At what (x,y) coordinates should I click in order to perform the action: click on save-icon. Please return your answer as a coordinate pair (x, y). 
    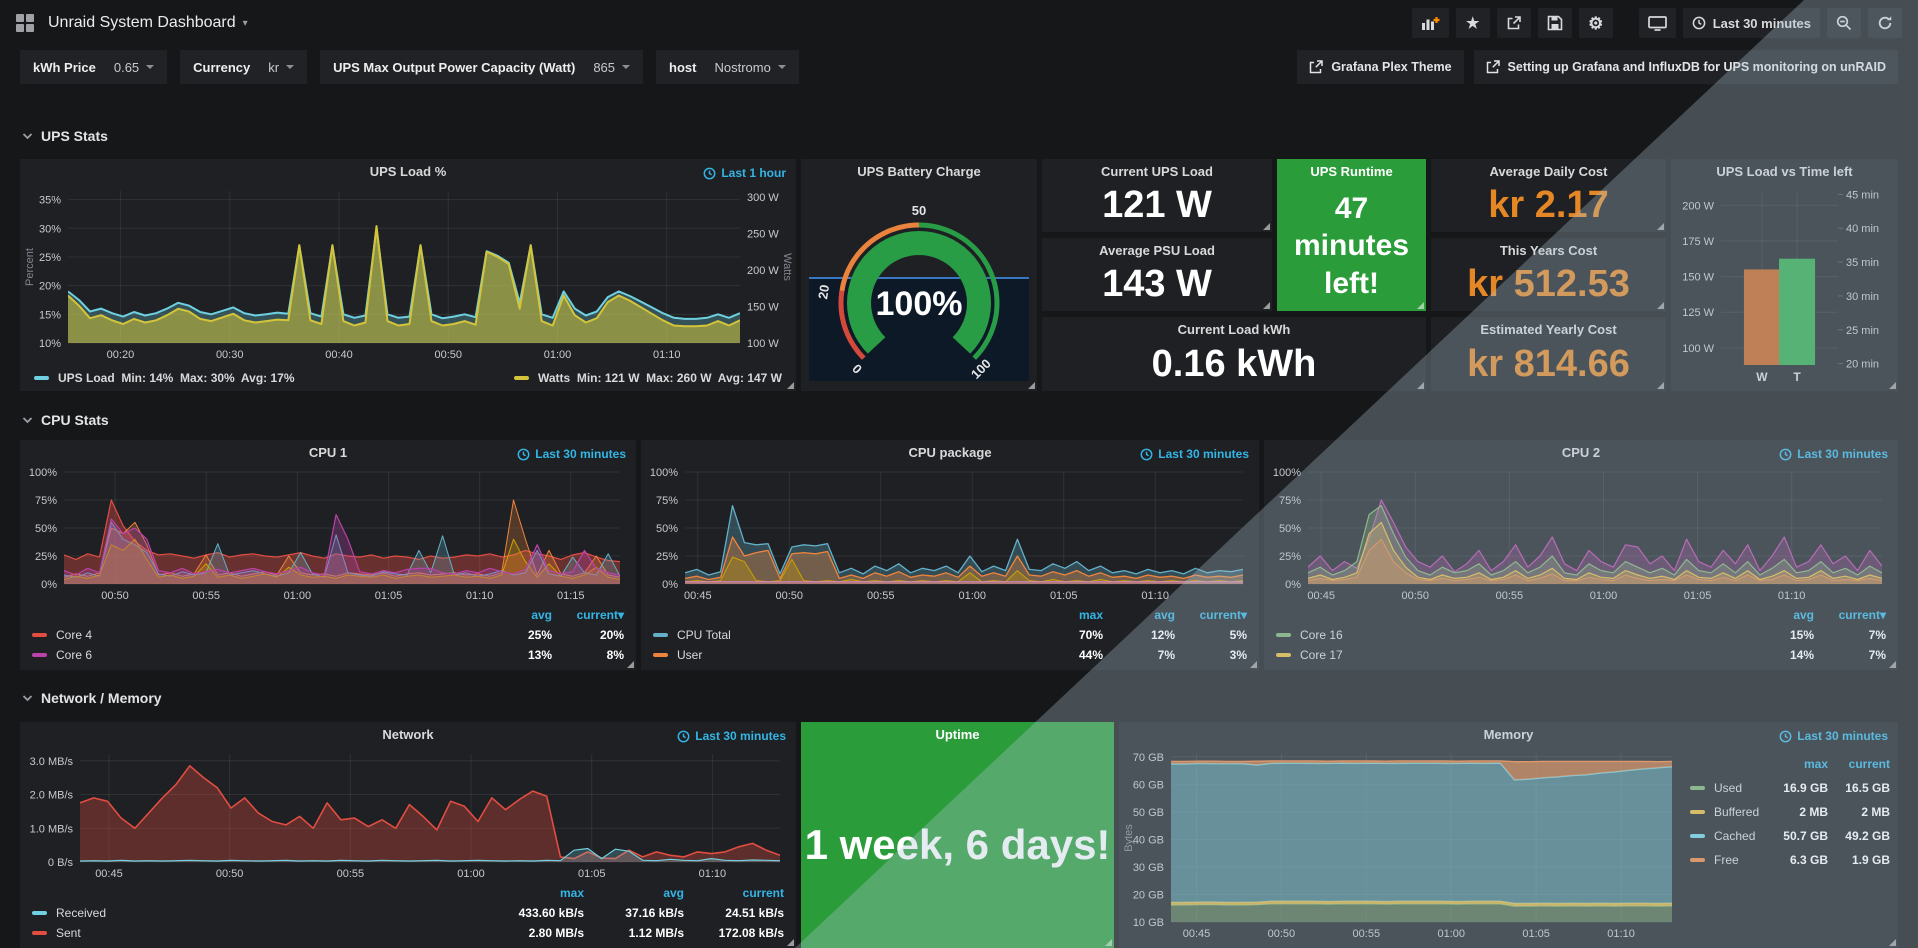
    Looking at the image, I should click on (1555, 23).